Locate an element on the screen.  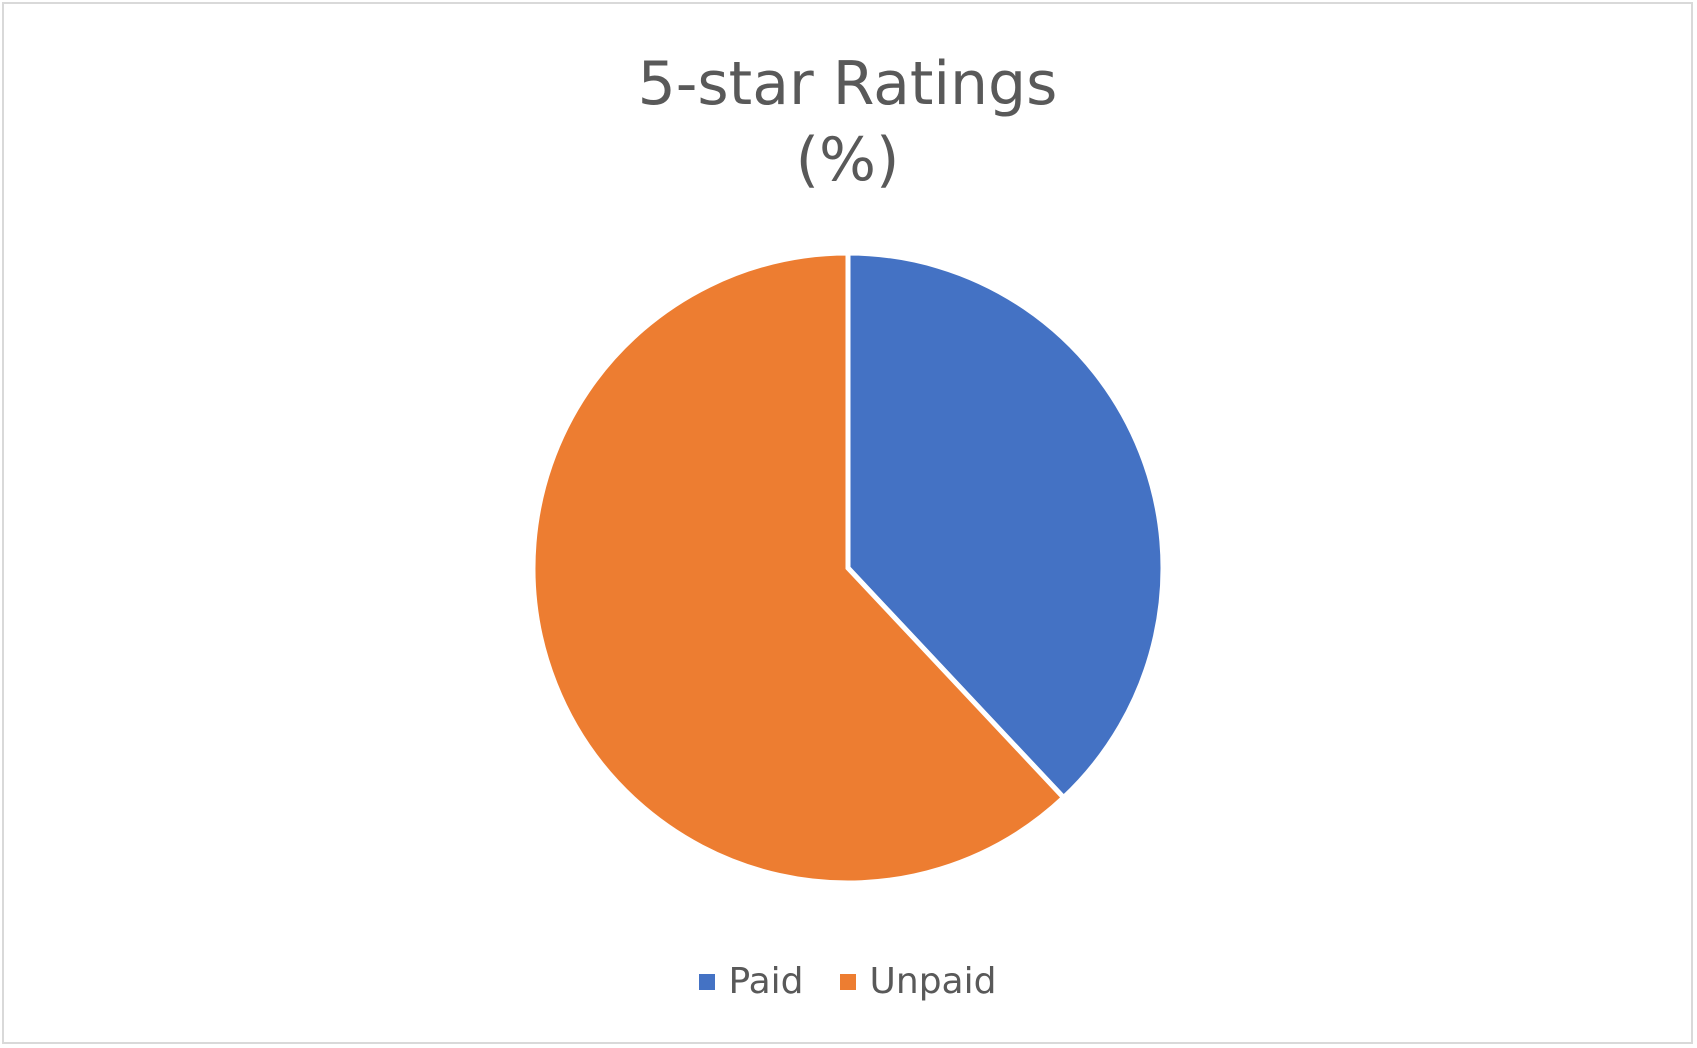
legend-item-paid: Paid is located at coordinates (751, 982).